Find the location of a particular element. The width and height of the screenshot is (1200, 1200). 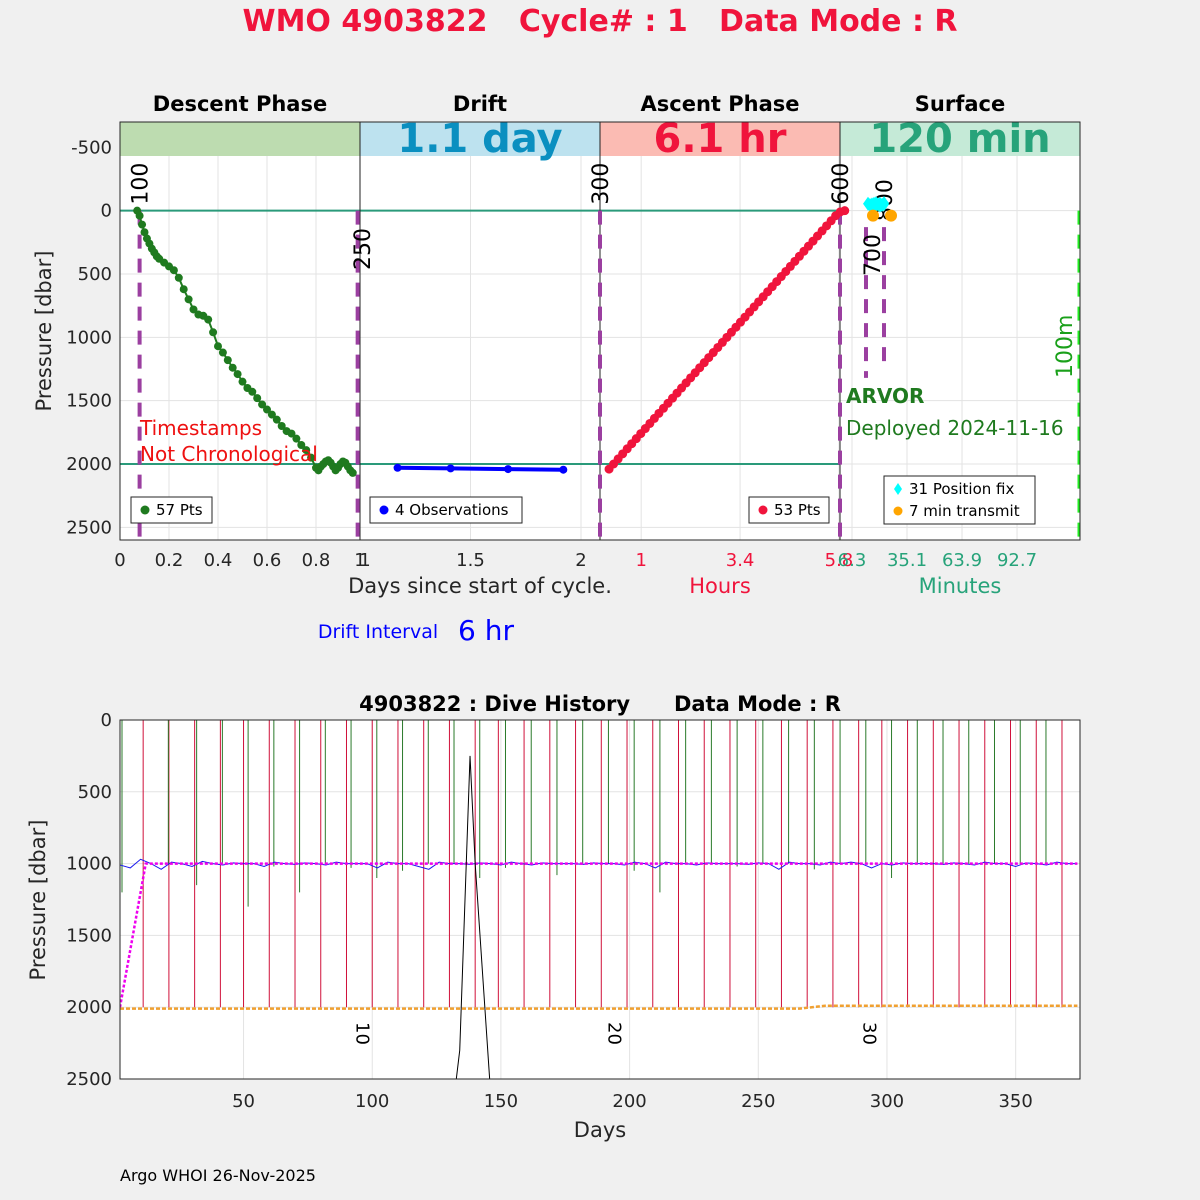

drift-interval-label: Drift Interval is located at coordinates (378, 632).